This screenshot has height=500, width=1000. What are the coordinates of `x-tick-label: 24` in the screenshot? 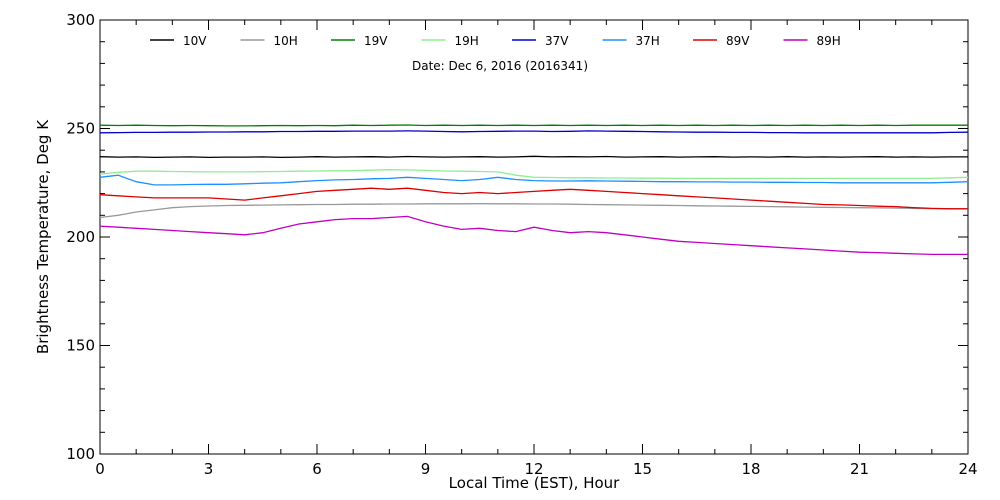 It's located at (967, 469).